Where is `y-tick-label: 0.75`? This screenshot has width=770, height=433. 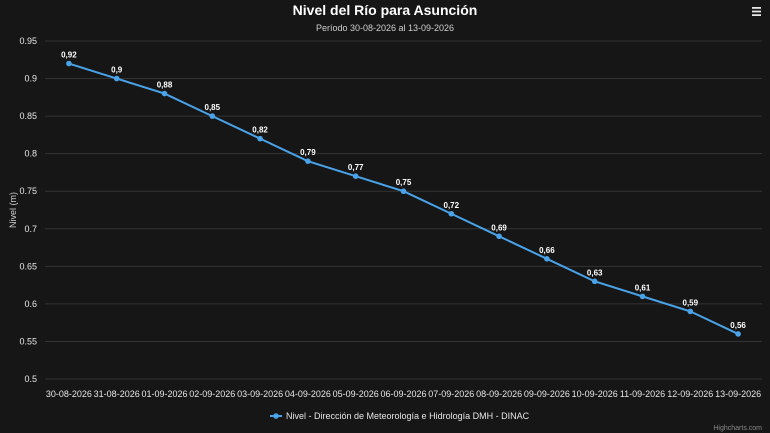 y-tick-label: 0.75 is located at coordinates (28, 191).